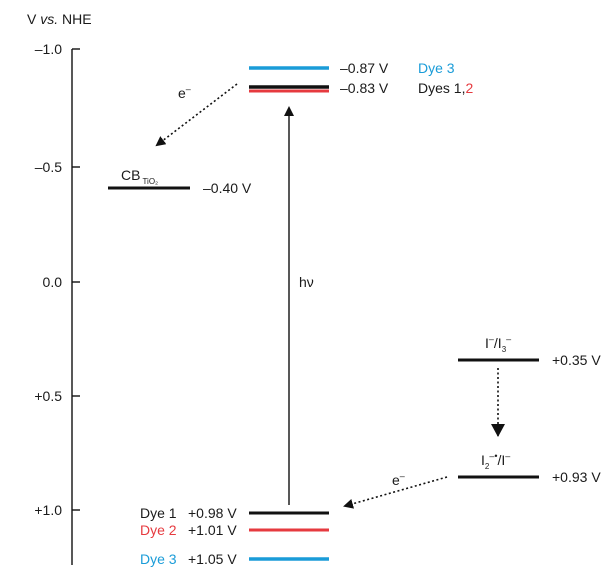 This screenshot has height=567, width=614. I want to click on dye3-ground-level: Dye 3 +1.05 V, so click(234, 559).